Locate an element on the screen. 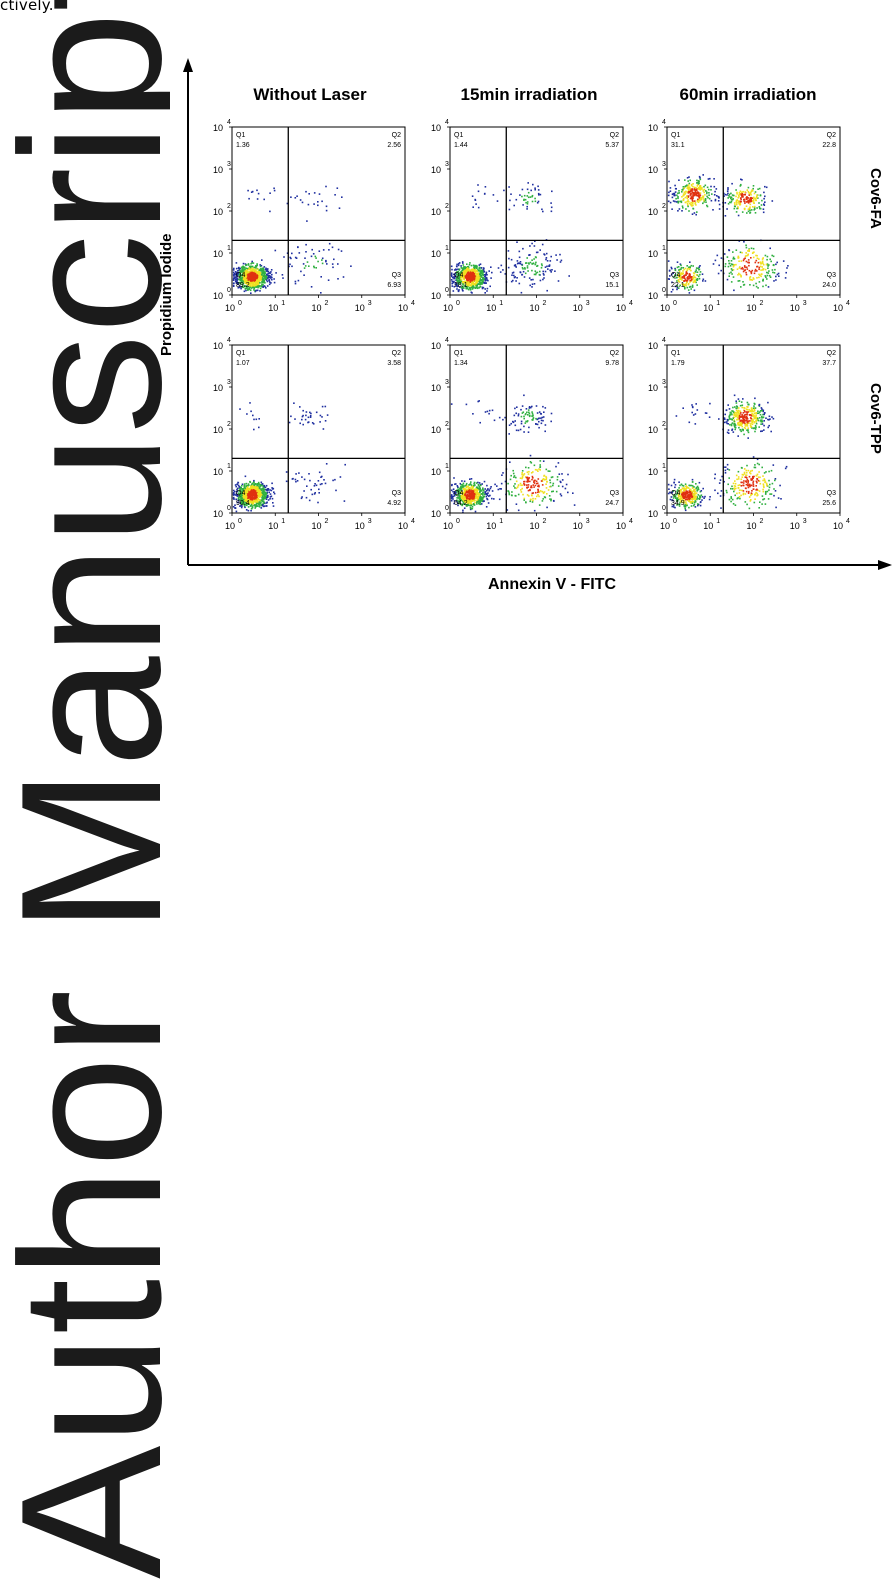 This screenshot has height=1579, width=896. y-tick-base: 10 is located at coordinates (218, 128).